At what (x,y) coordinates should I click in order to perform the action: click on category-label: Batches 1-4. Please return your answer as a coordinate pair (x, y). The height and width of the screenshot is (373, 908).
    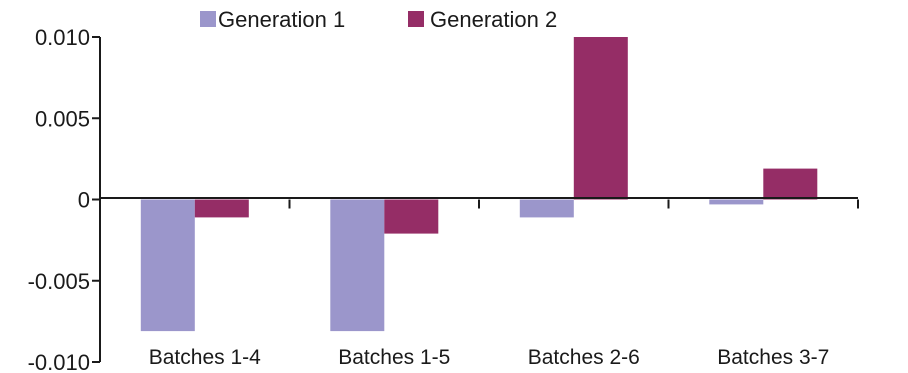
    Looking at the image, I should click on (205, 357).